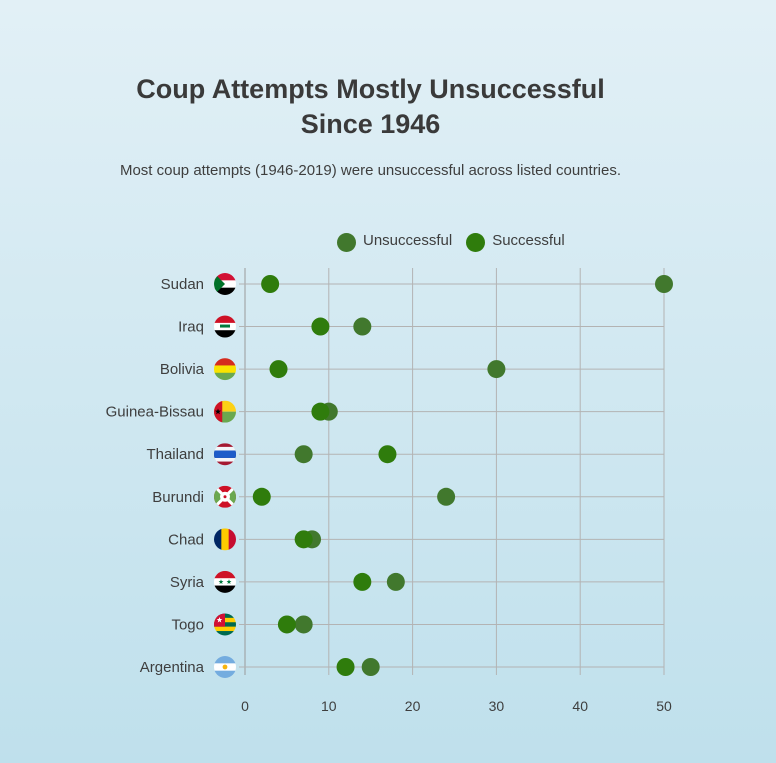 The width and height of the screenshot is (776, 763). I want to click on x-tick-label: 30, so click(497, 706).